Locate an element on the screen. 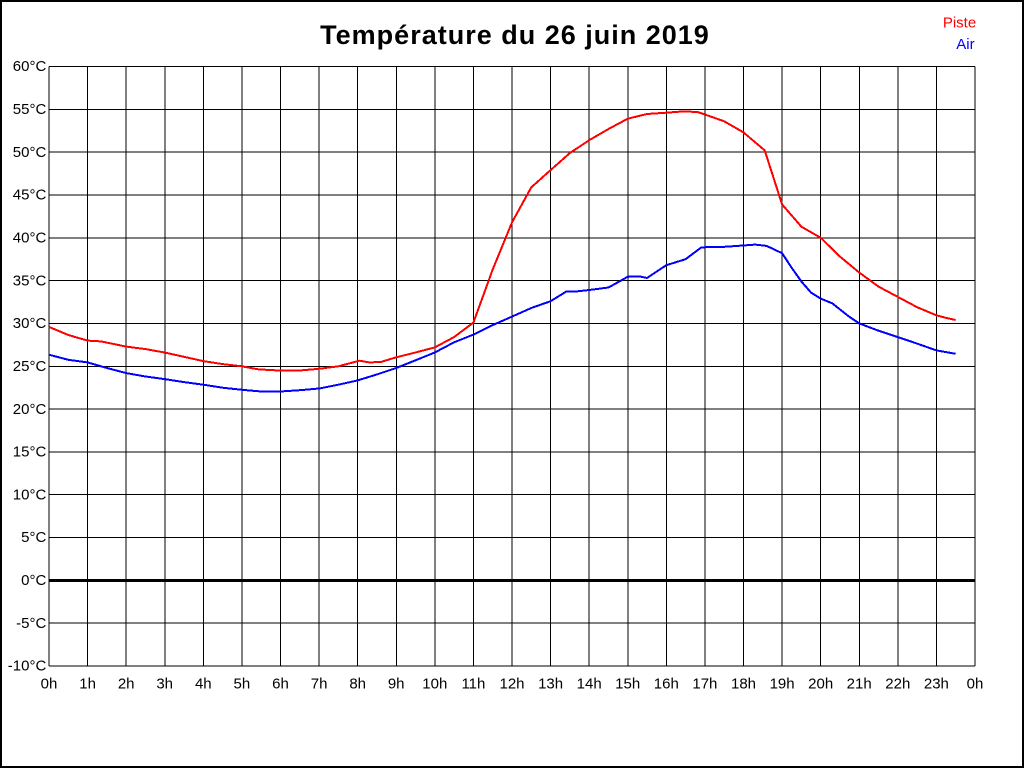  svg-text: 35°C is located at coordinates (30, 280).